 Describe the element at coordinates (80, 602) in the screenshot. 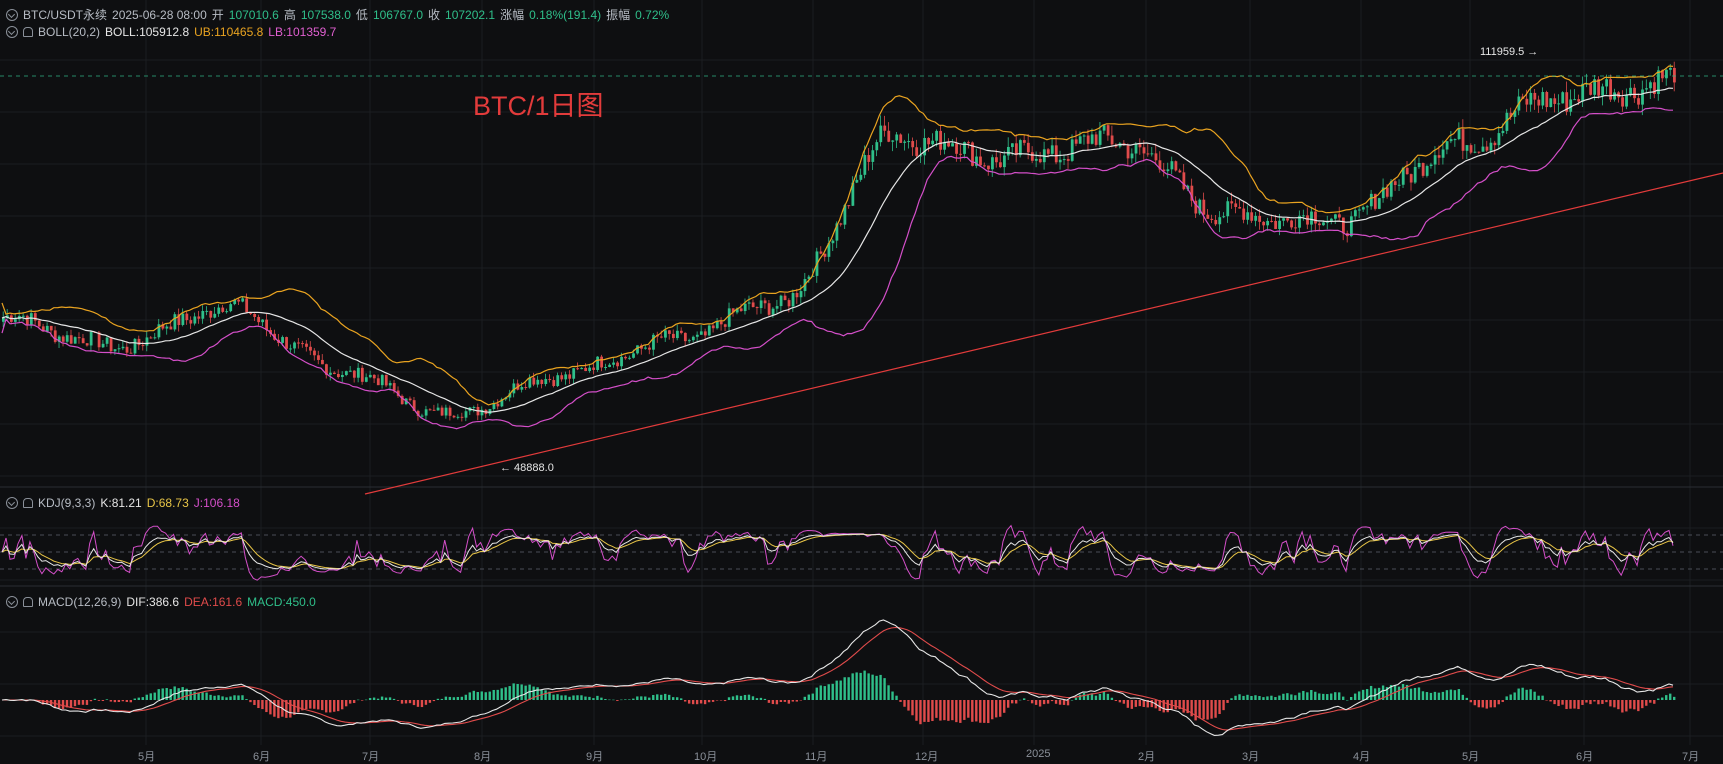

I see `macd-name: MACD(12,26,9)` at that location.